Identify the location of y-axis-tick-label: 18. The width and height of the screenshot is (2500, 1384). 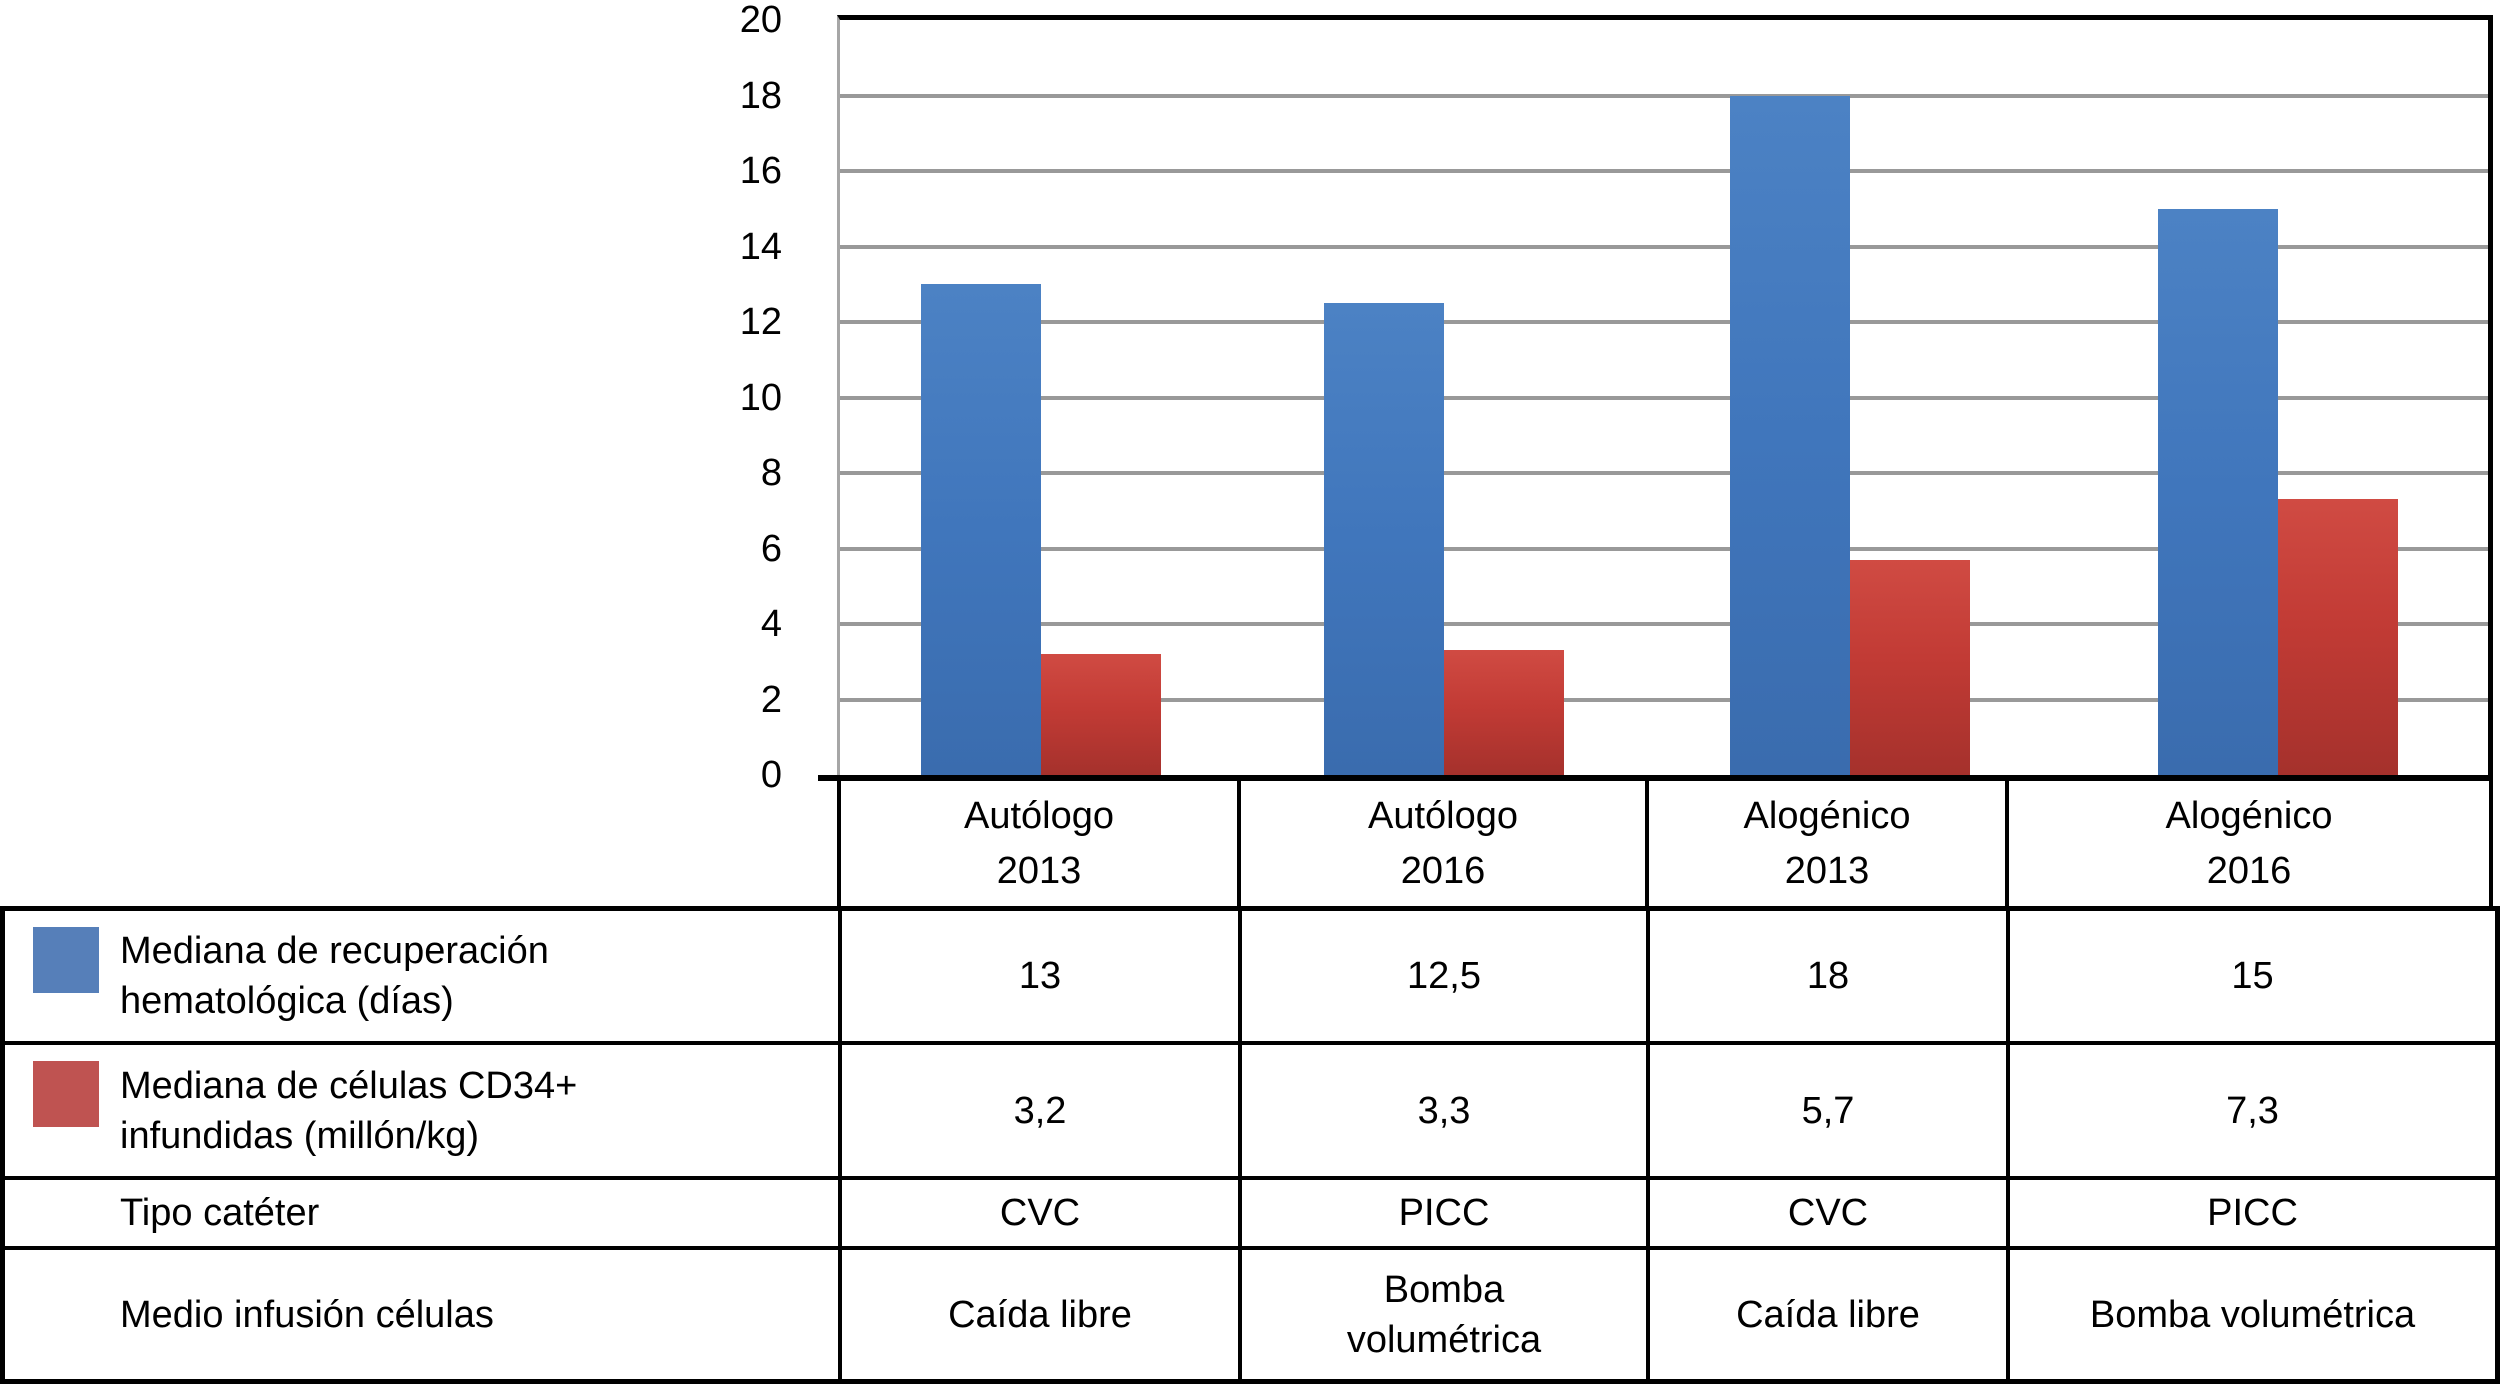
(760, 95).